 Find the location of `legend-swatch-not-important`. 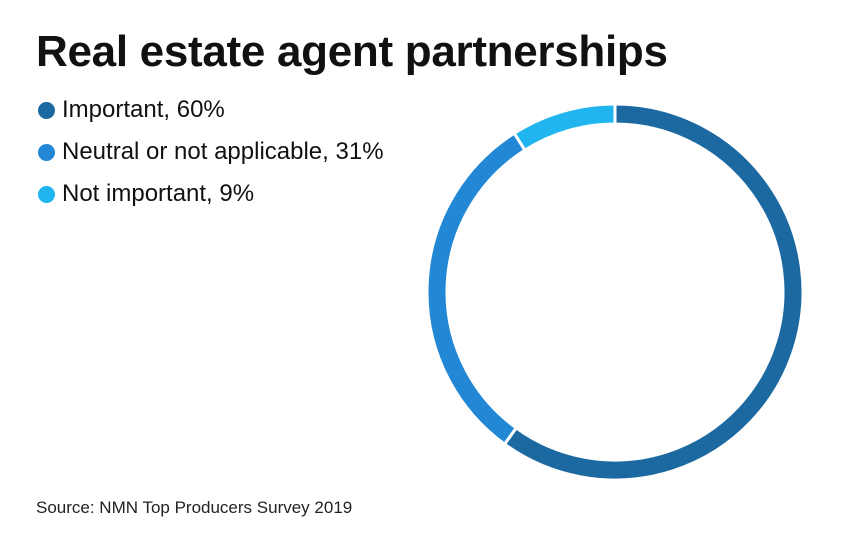

legend-swatch-not-important is located at coordinates (46, 194).